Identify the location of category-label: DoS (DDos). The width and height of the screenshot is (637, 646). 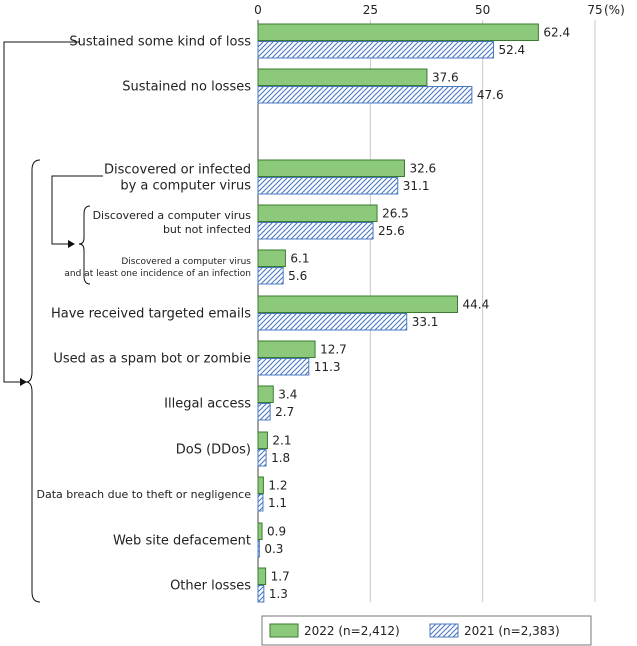
(213, 450).